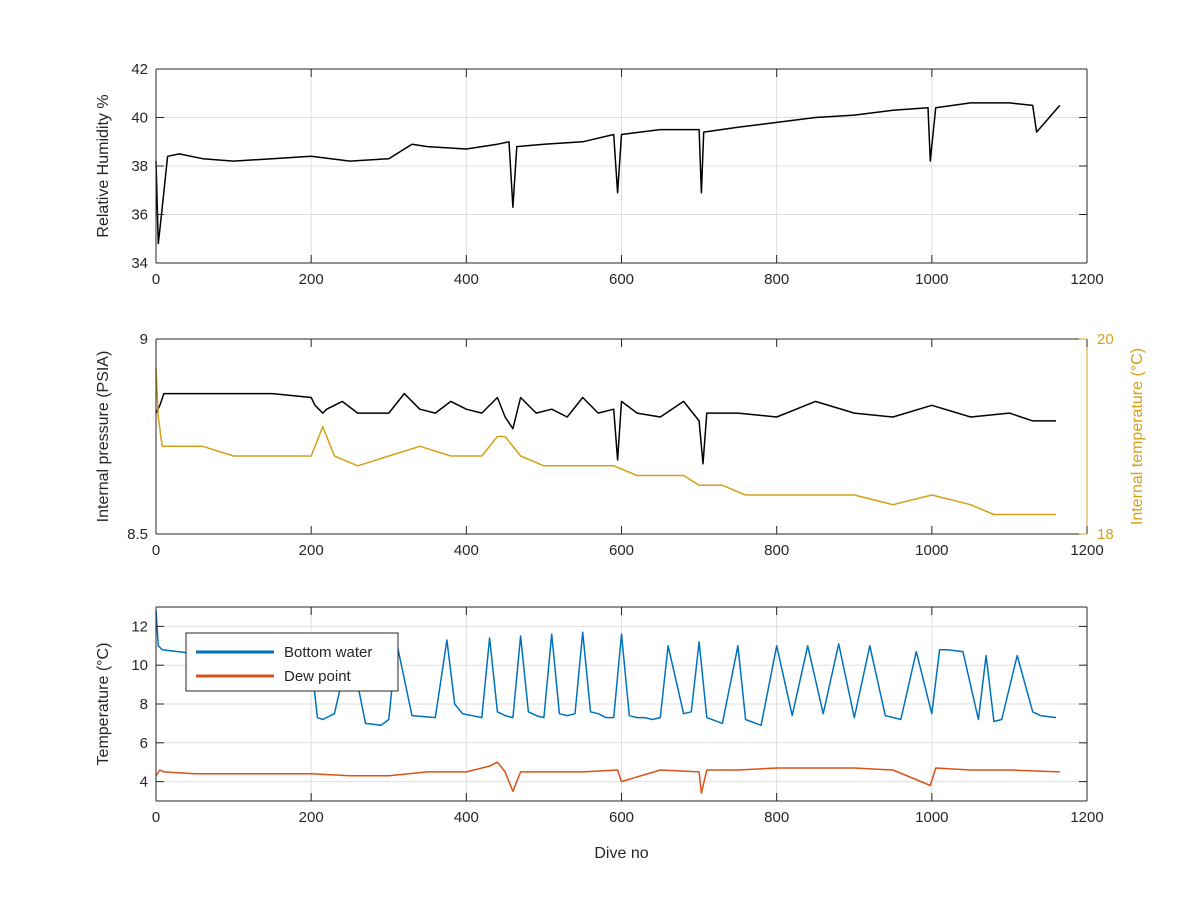  What do you see at coordinates (139, 118) in the screenshot?
I see `y-tick-label: 40` at bounding box center [139, 118].